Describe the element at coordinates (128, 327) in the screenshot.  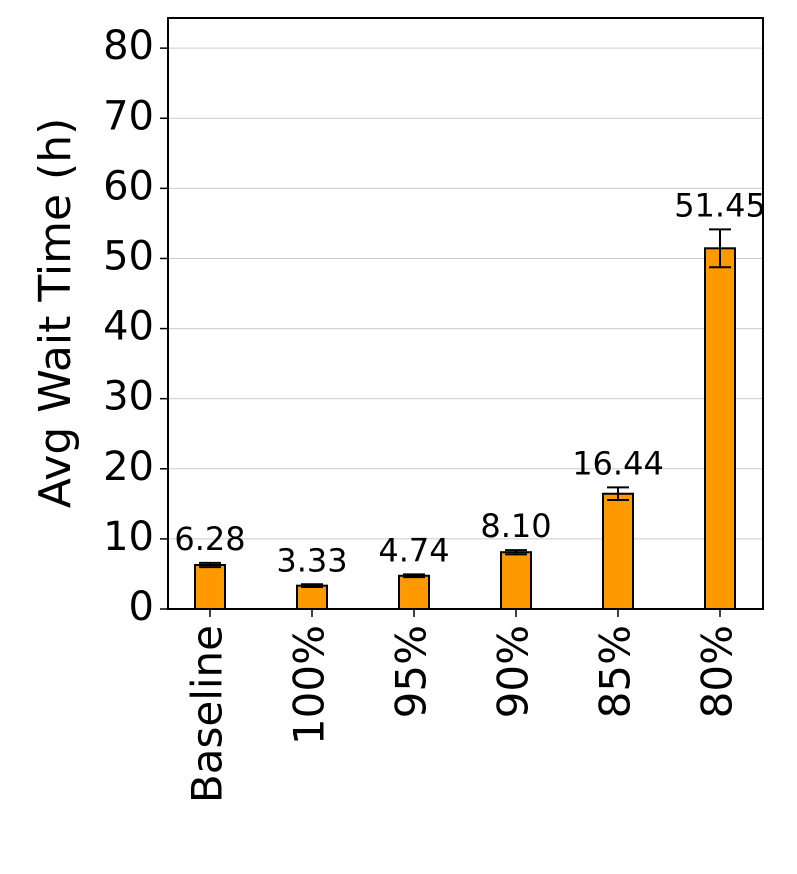
I see `y-tick-label: 40` at that location.